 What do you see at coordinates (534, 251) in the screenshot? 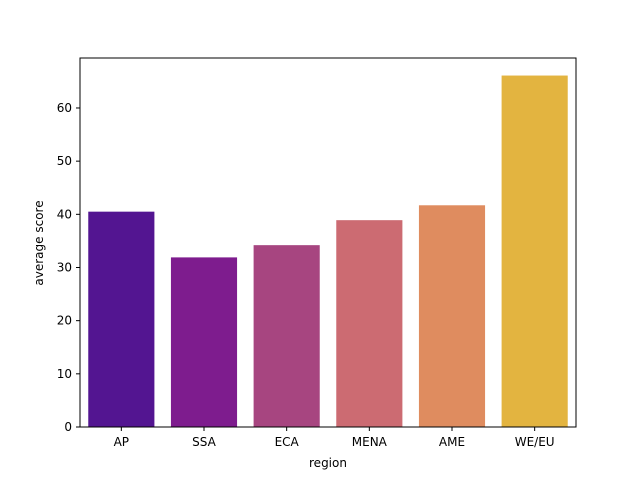
I see `bar-we-eu` at bounding box center [534, 251].